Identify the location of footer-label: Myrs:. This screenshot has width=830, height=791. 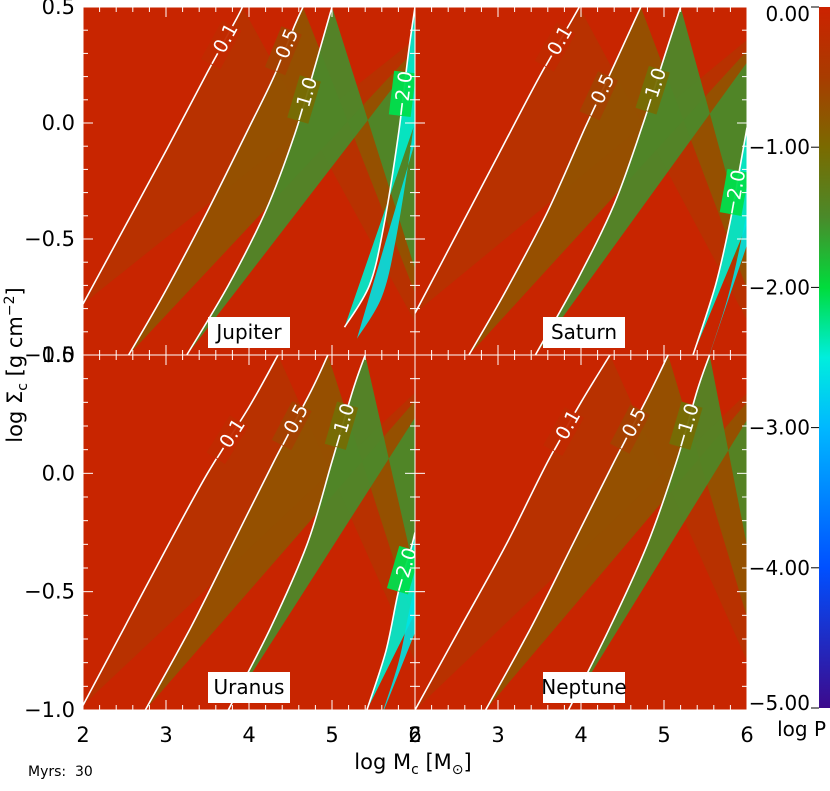
(47, 772).